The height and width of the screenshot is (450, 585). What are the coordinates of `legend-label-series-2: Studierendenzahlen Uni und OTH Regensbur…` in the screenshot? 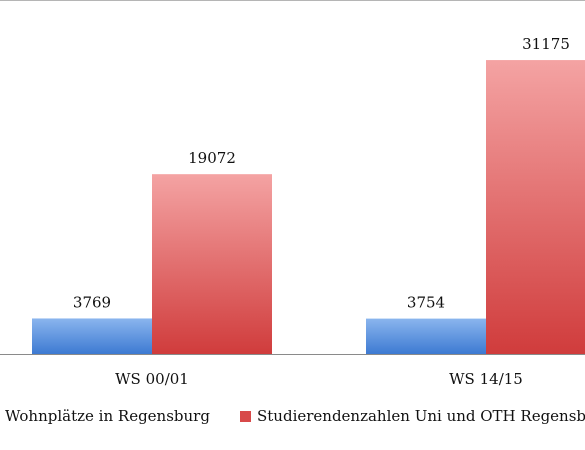 It's located at (421, 416).